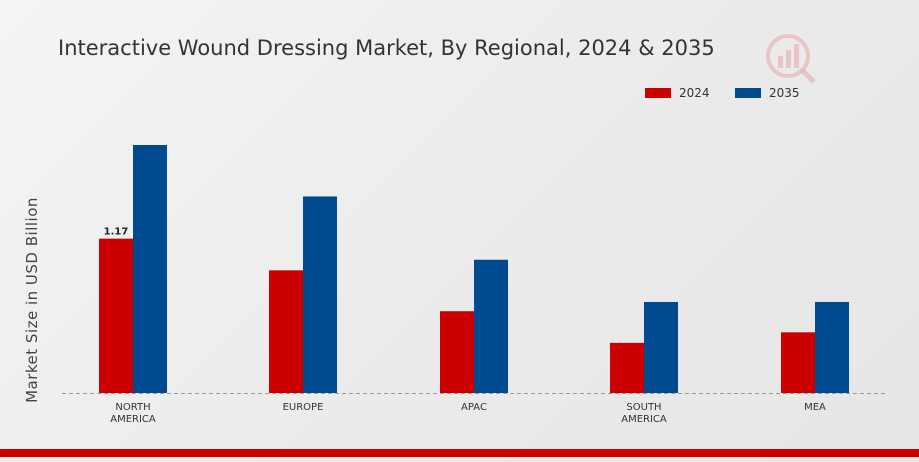 This screenshot has height=462, width=919. What do you see at coordinates (815, 407) in the screenshot?
I see `category-label-4: MEA` at bounding box center [815, 407].